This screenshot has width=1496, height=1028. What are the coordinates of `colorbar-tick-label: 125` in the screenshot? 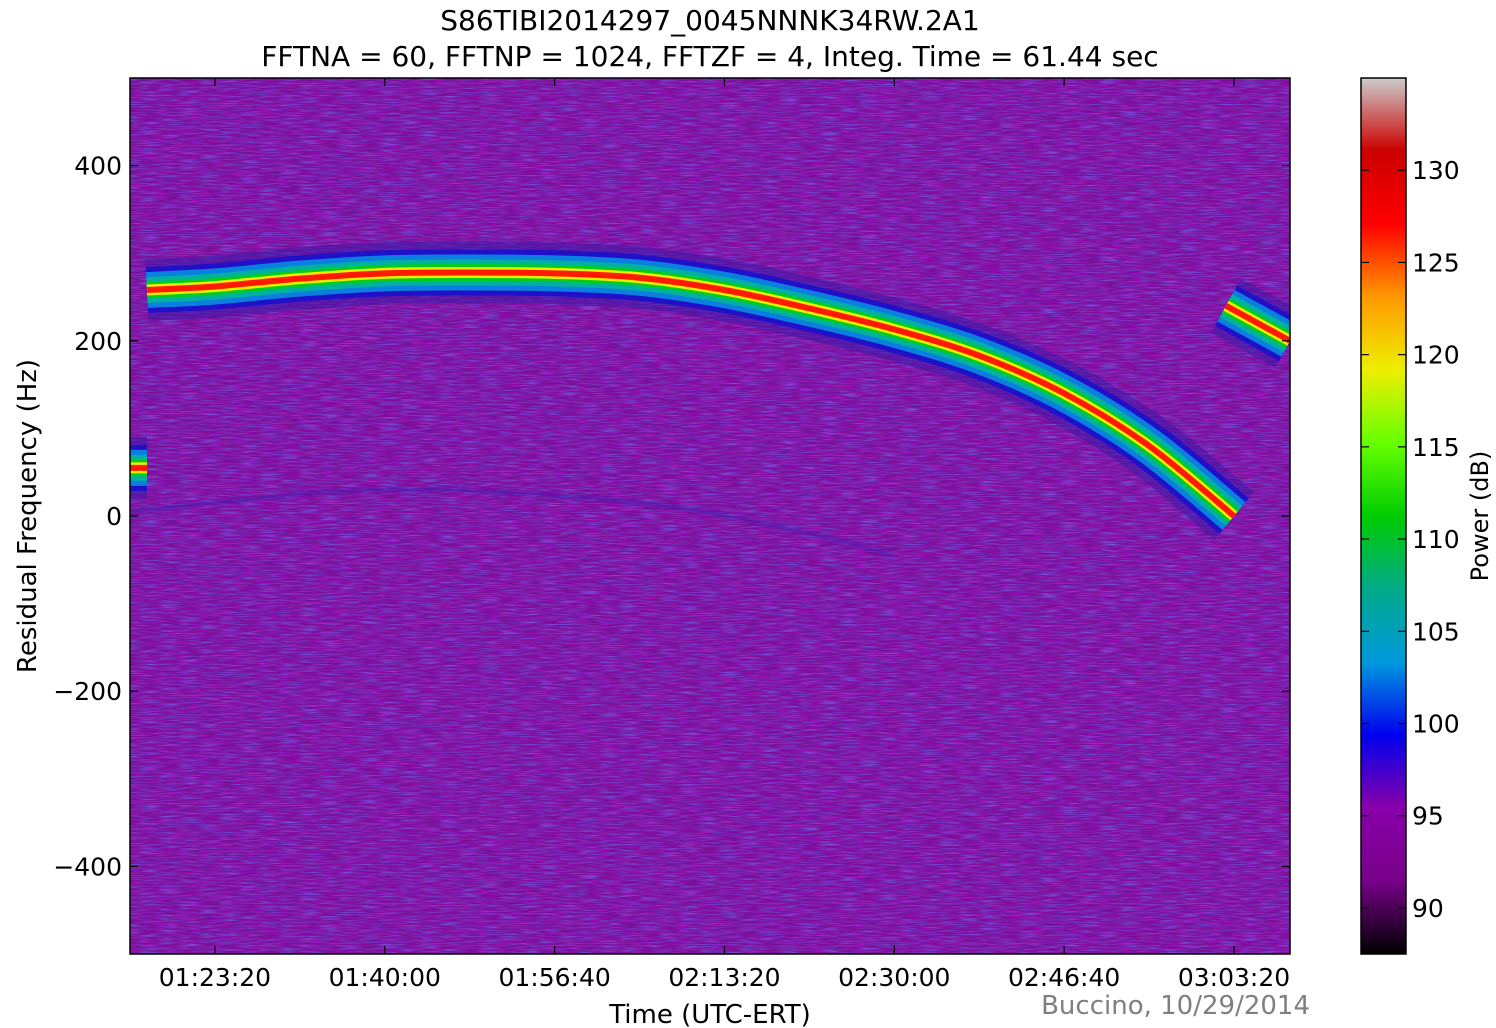 It's located at (1436, 262).